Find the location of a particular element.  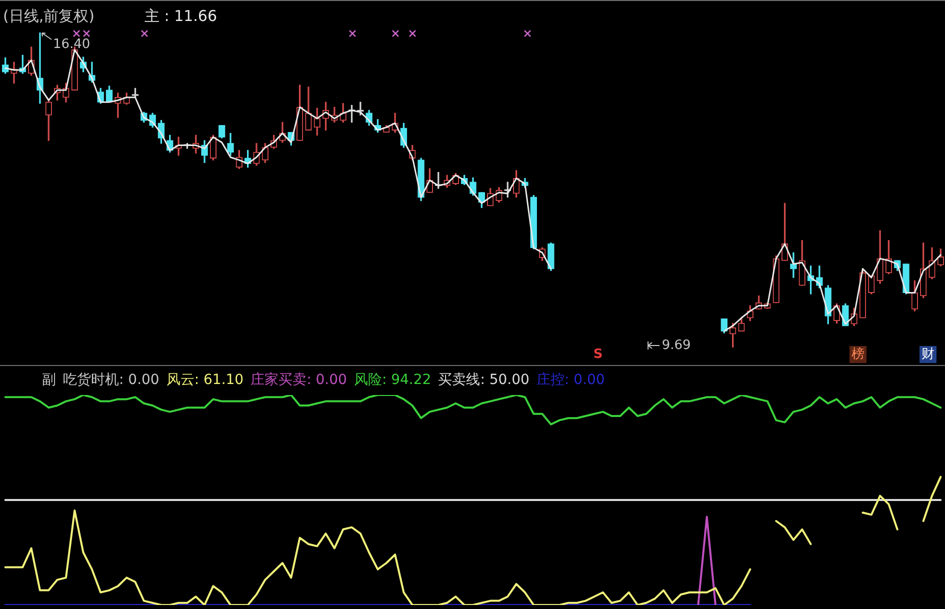

text: 庄家买卖: 0.00 is located at coordinates (298, 380).